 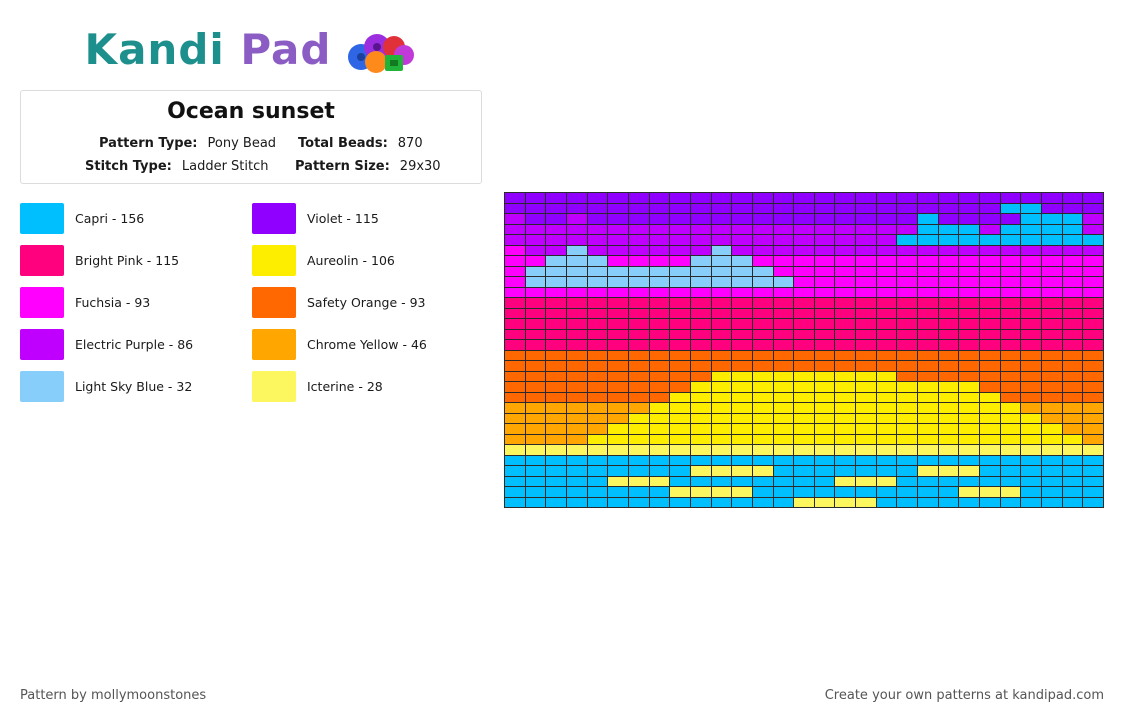 What do you see at coordinates (381, 53) in the screenshot?
I see `beads-logo-icon` at bounding box center [381, 53].